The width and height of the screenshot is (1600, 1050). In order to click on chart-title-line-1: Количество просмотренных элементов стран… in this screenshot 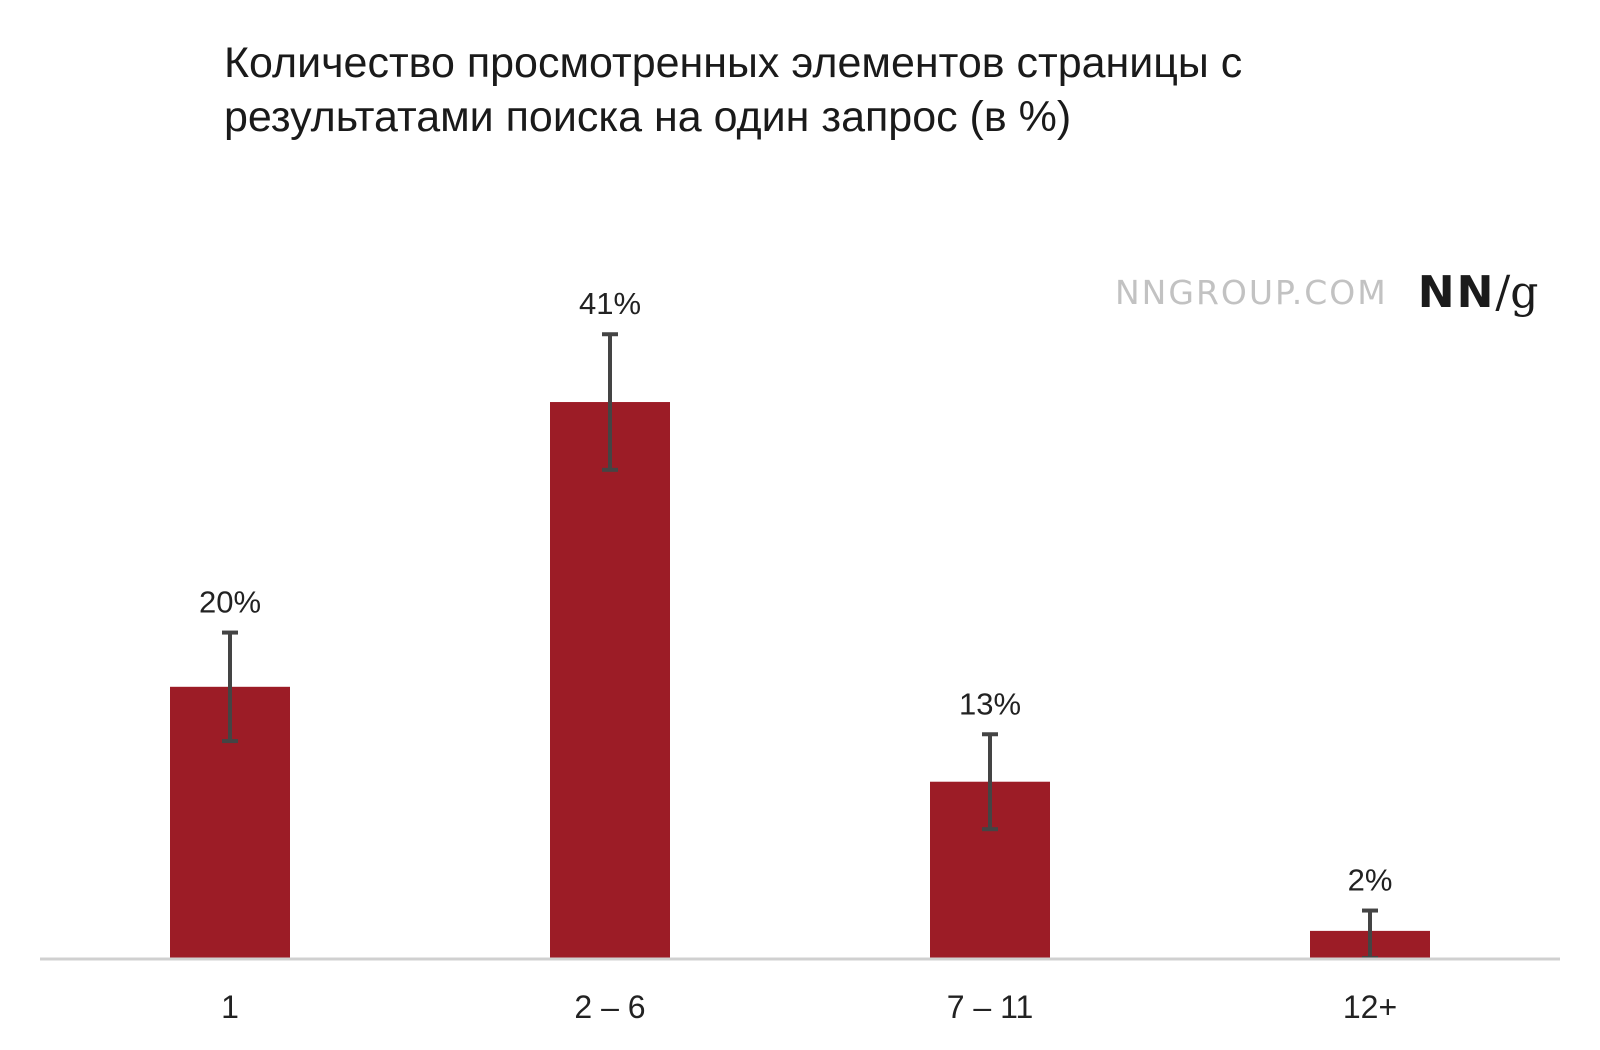, I will do `click(733, 63)`.